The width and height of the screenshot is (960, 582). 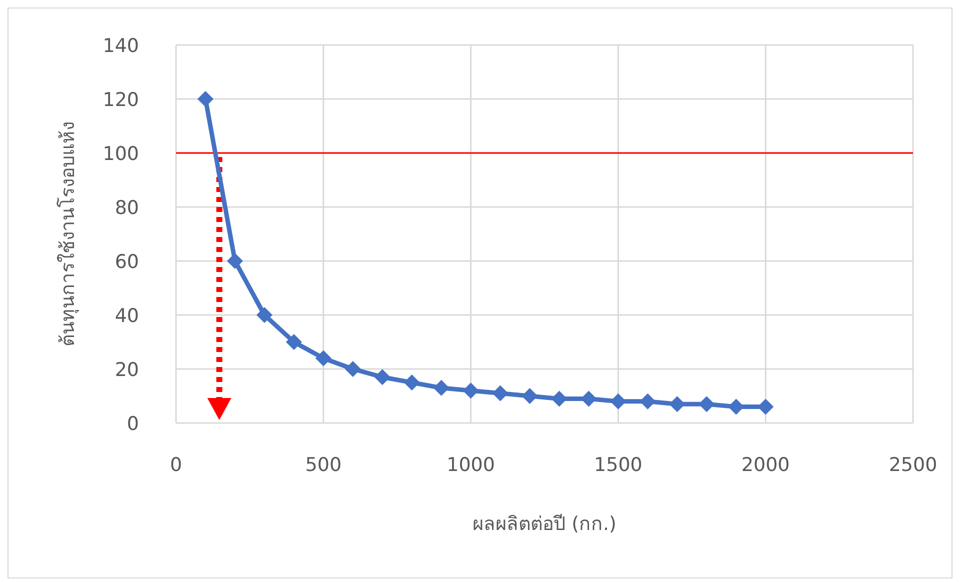 What do you see at coordinates (126, 208) in the screenshot?
I see `y-tick-label: 80` at bounding box center [126, 208].